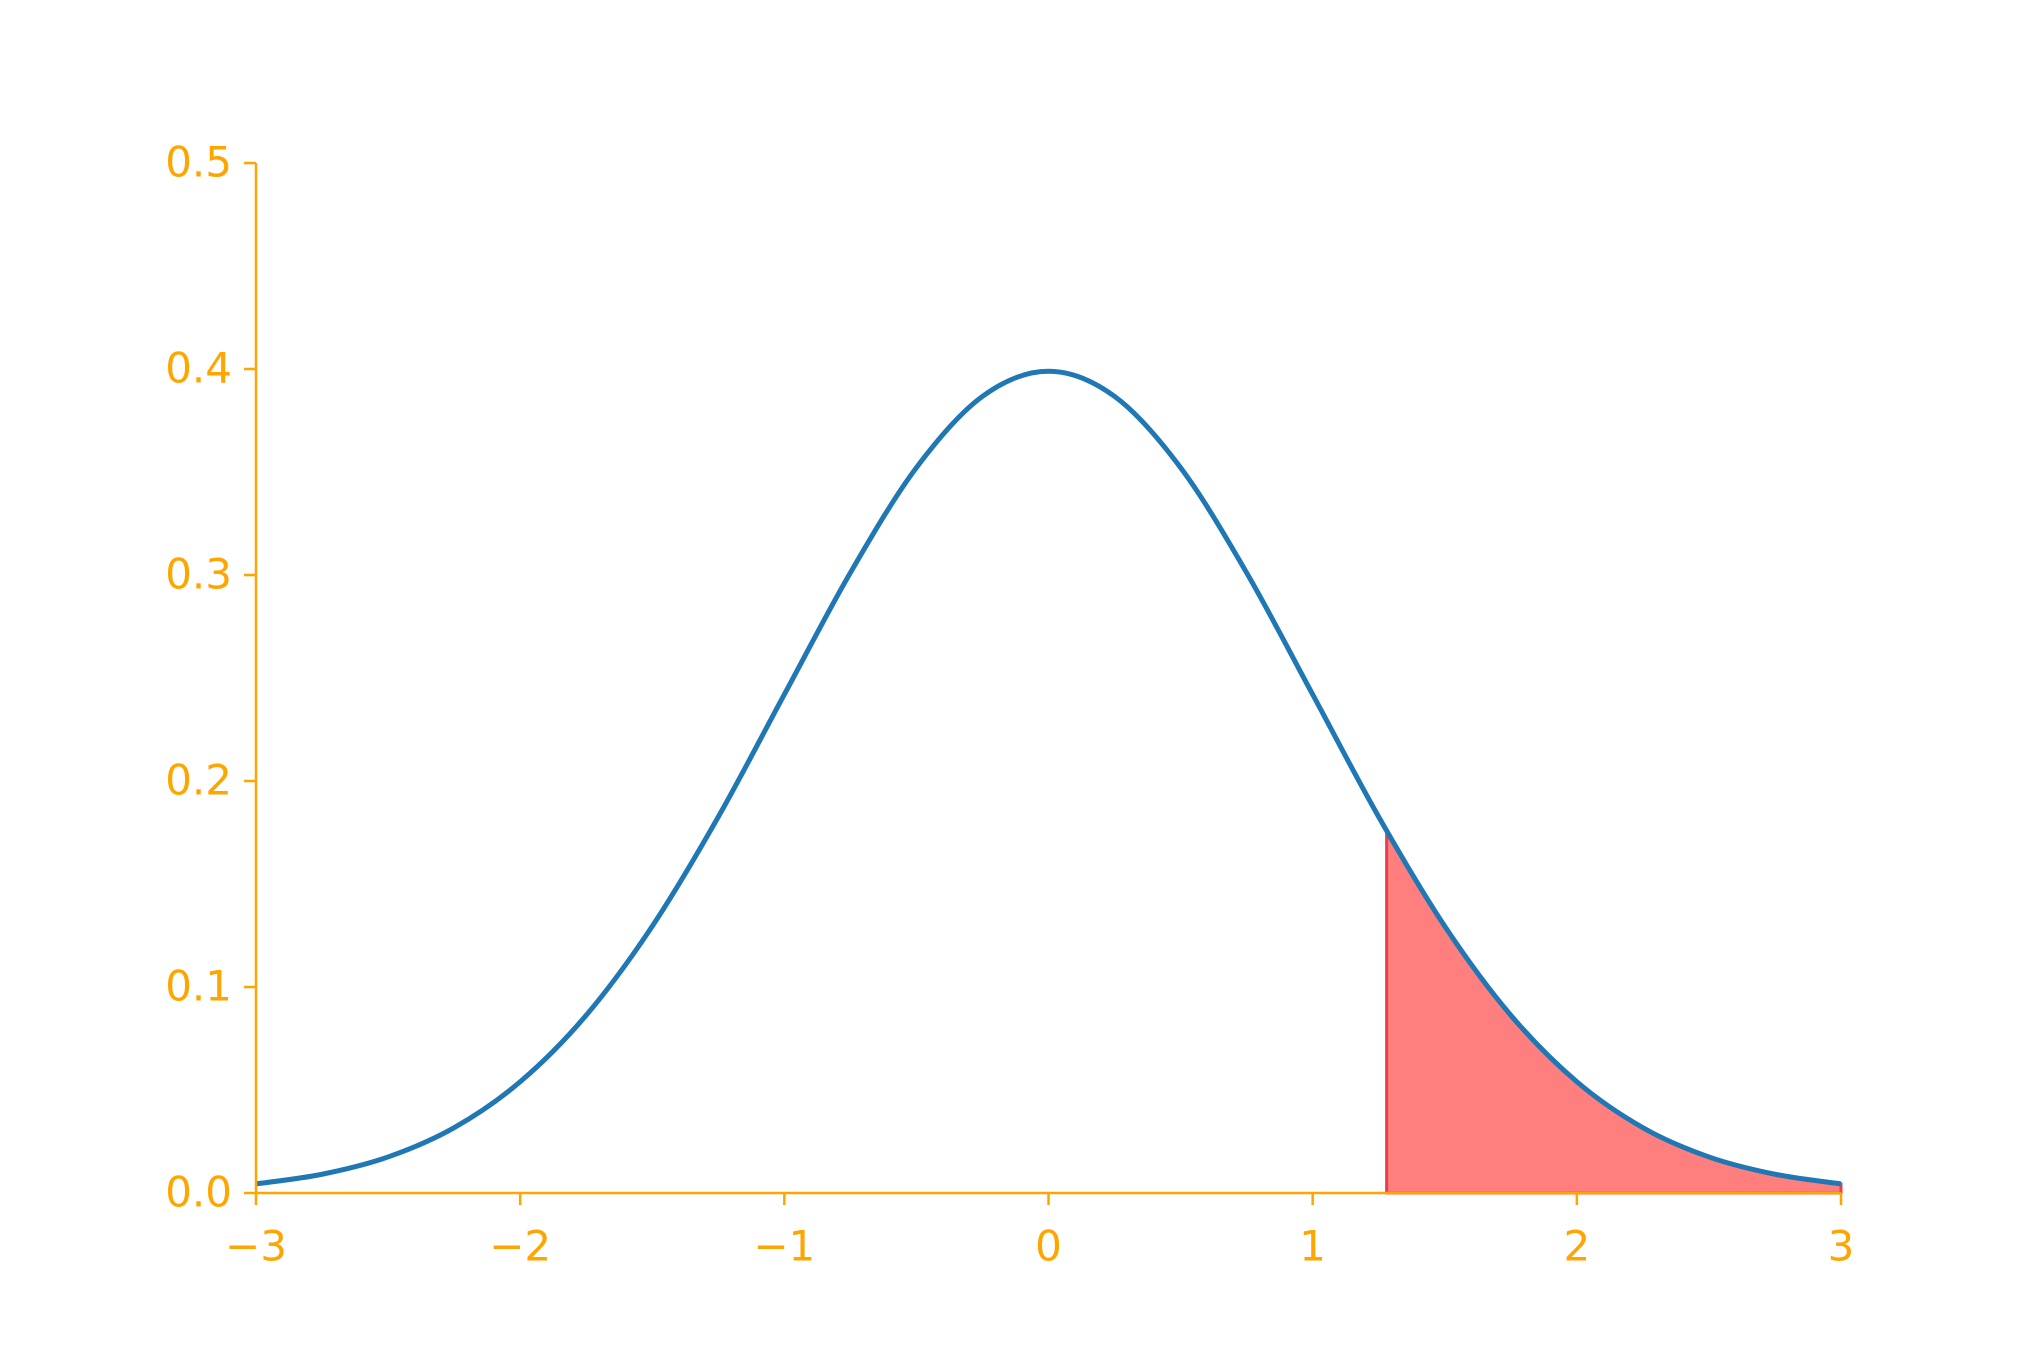 The height and width of the screenshot is (1350, 2025). I want to click on x-tick-label: 0, so click(1048, 1246).